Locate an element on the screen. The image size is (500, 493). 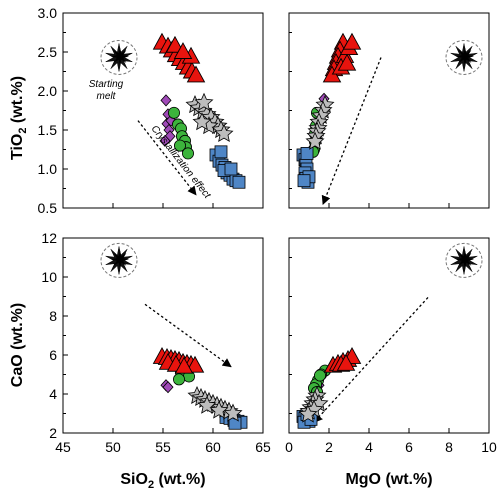
y-tick-label: 2.0 is located at coordinates (48, 91).